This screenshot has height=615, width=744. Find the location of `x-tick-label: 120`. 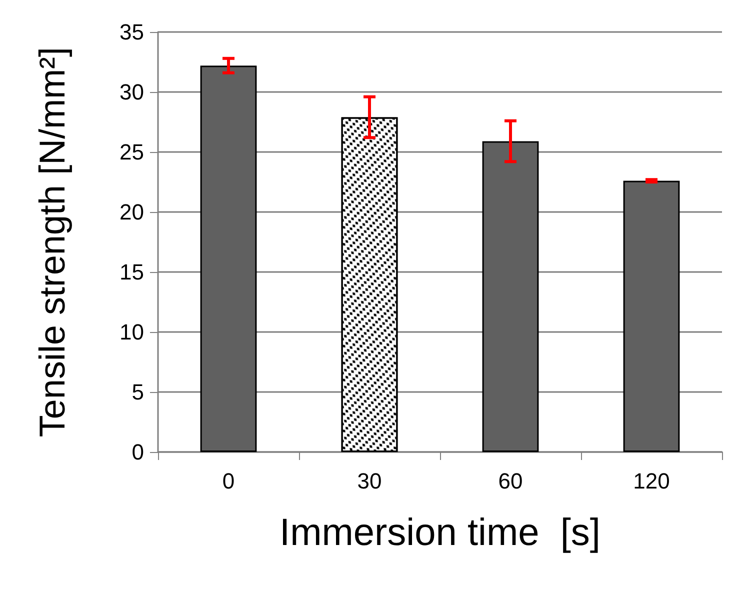

x-tick-label: 120 is located at coordinates (651, 481).